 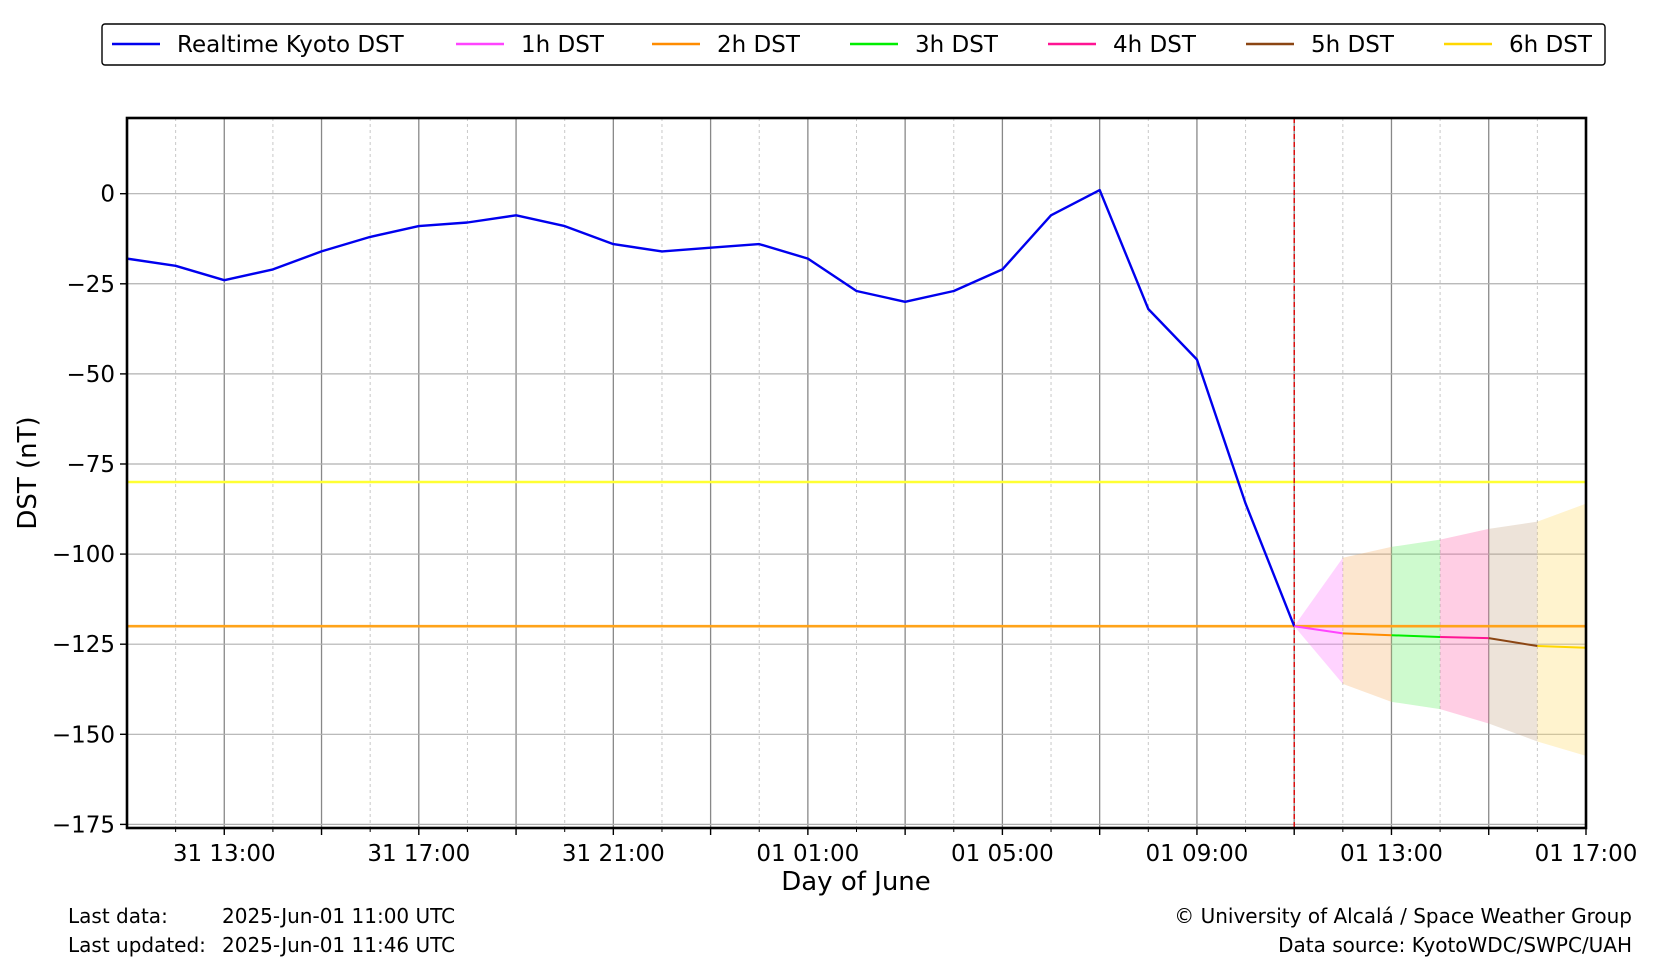 I want to click on y-axis-label: DST (nT), so click(x=28, y=472).